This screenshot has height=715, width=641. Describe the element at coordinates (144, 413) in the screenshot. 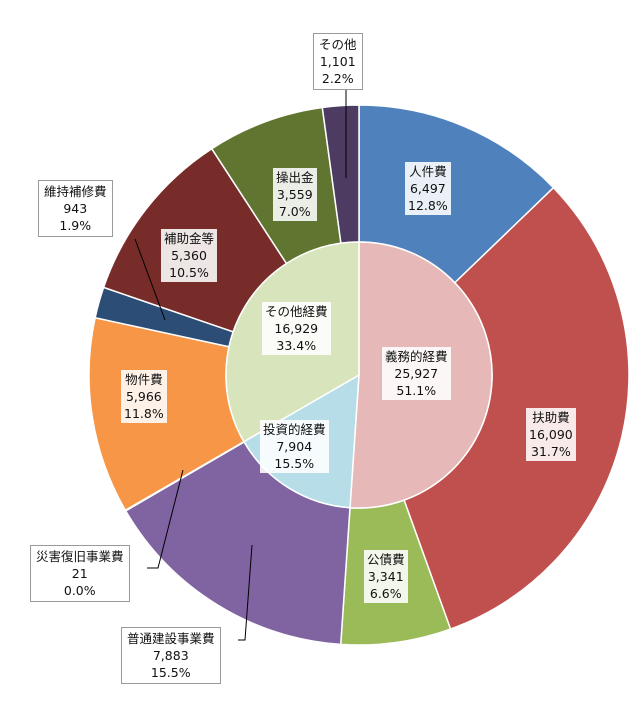

I see `label-percent: 11.8%` at that location.